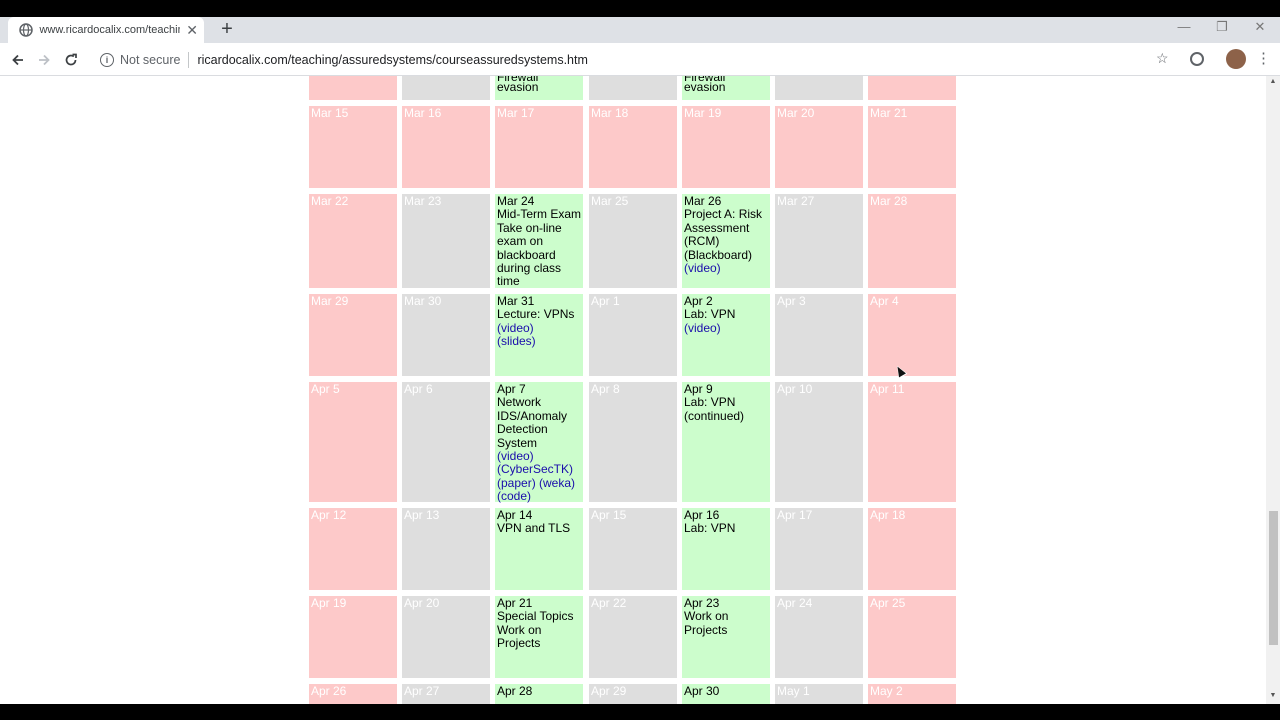 Image resolution: width=1280 pixels, height=720 pixels. Describe the element at coordinates (150, 60) in the screenshot. I see `security-label: Not secure` at that location.